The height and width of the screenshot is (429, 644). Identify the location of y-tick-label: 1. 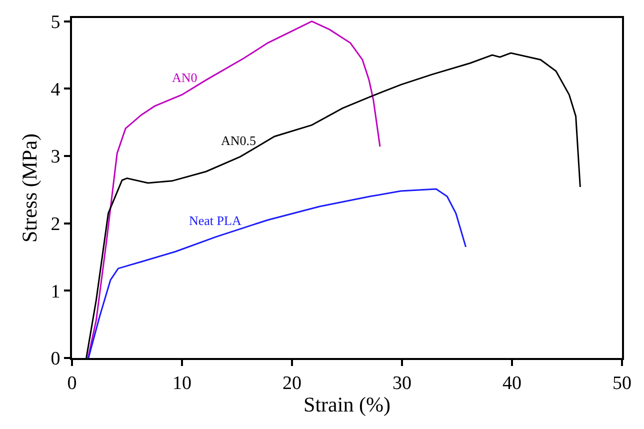
(55, 291).